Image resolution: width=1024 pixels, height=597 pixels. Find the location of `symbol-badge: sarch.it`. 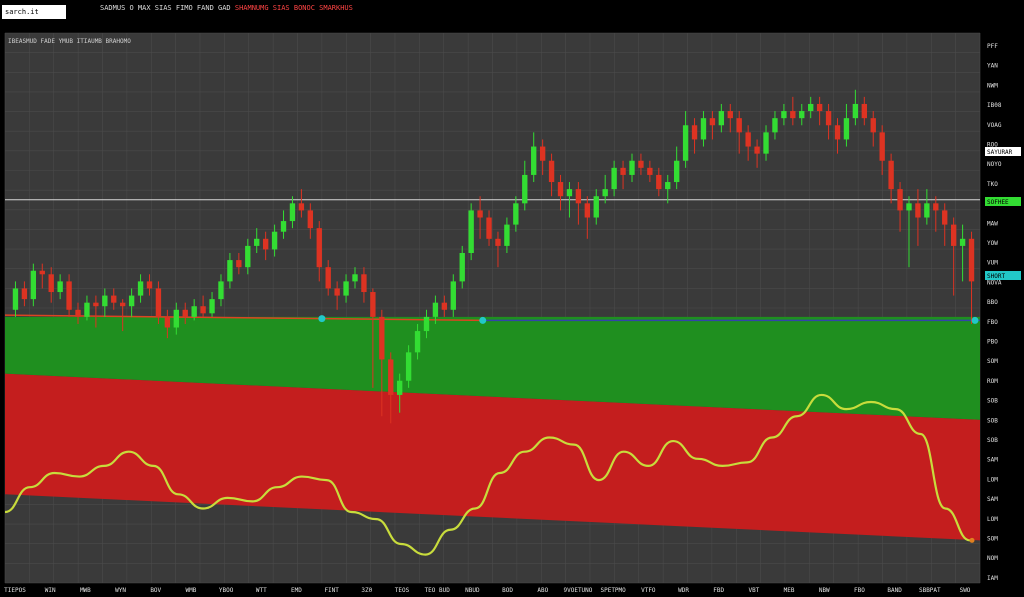

symbol-badge: sarch.it is located at coordinates (34, 12).